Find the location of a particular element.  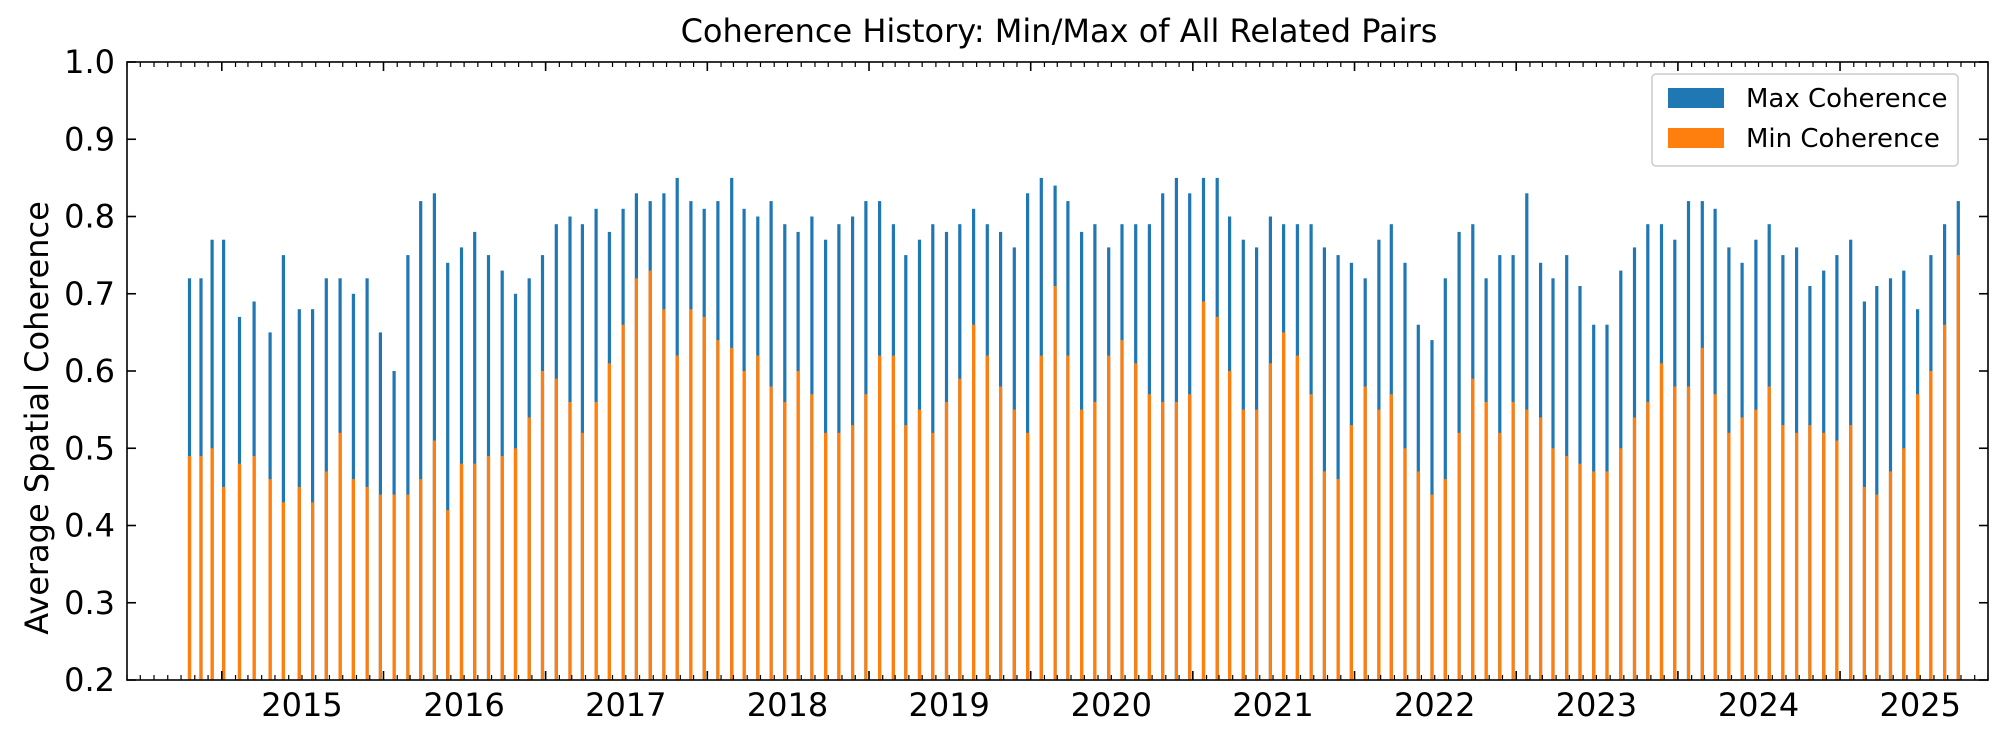

y-tick-label: 0.4 is located at coordinates (89, 526).